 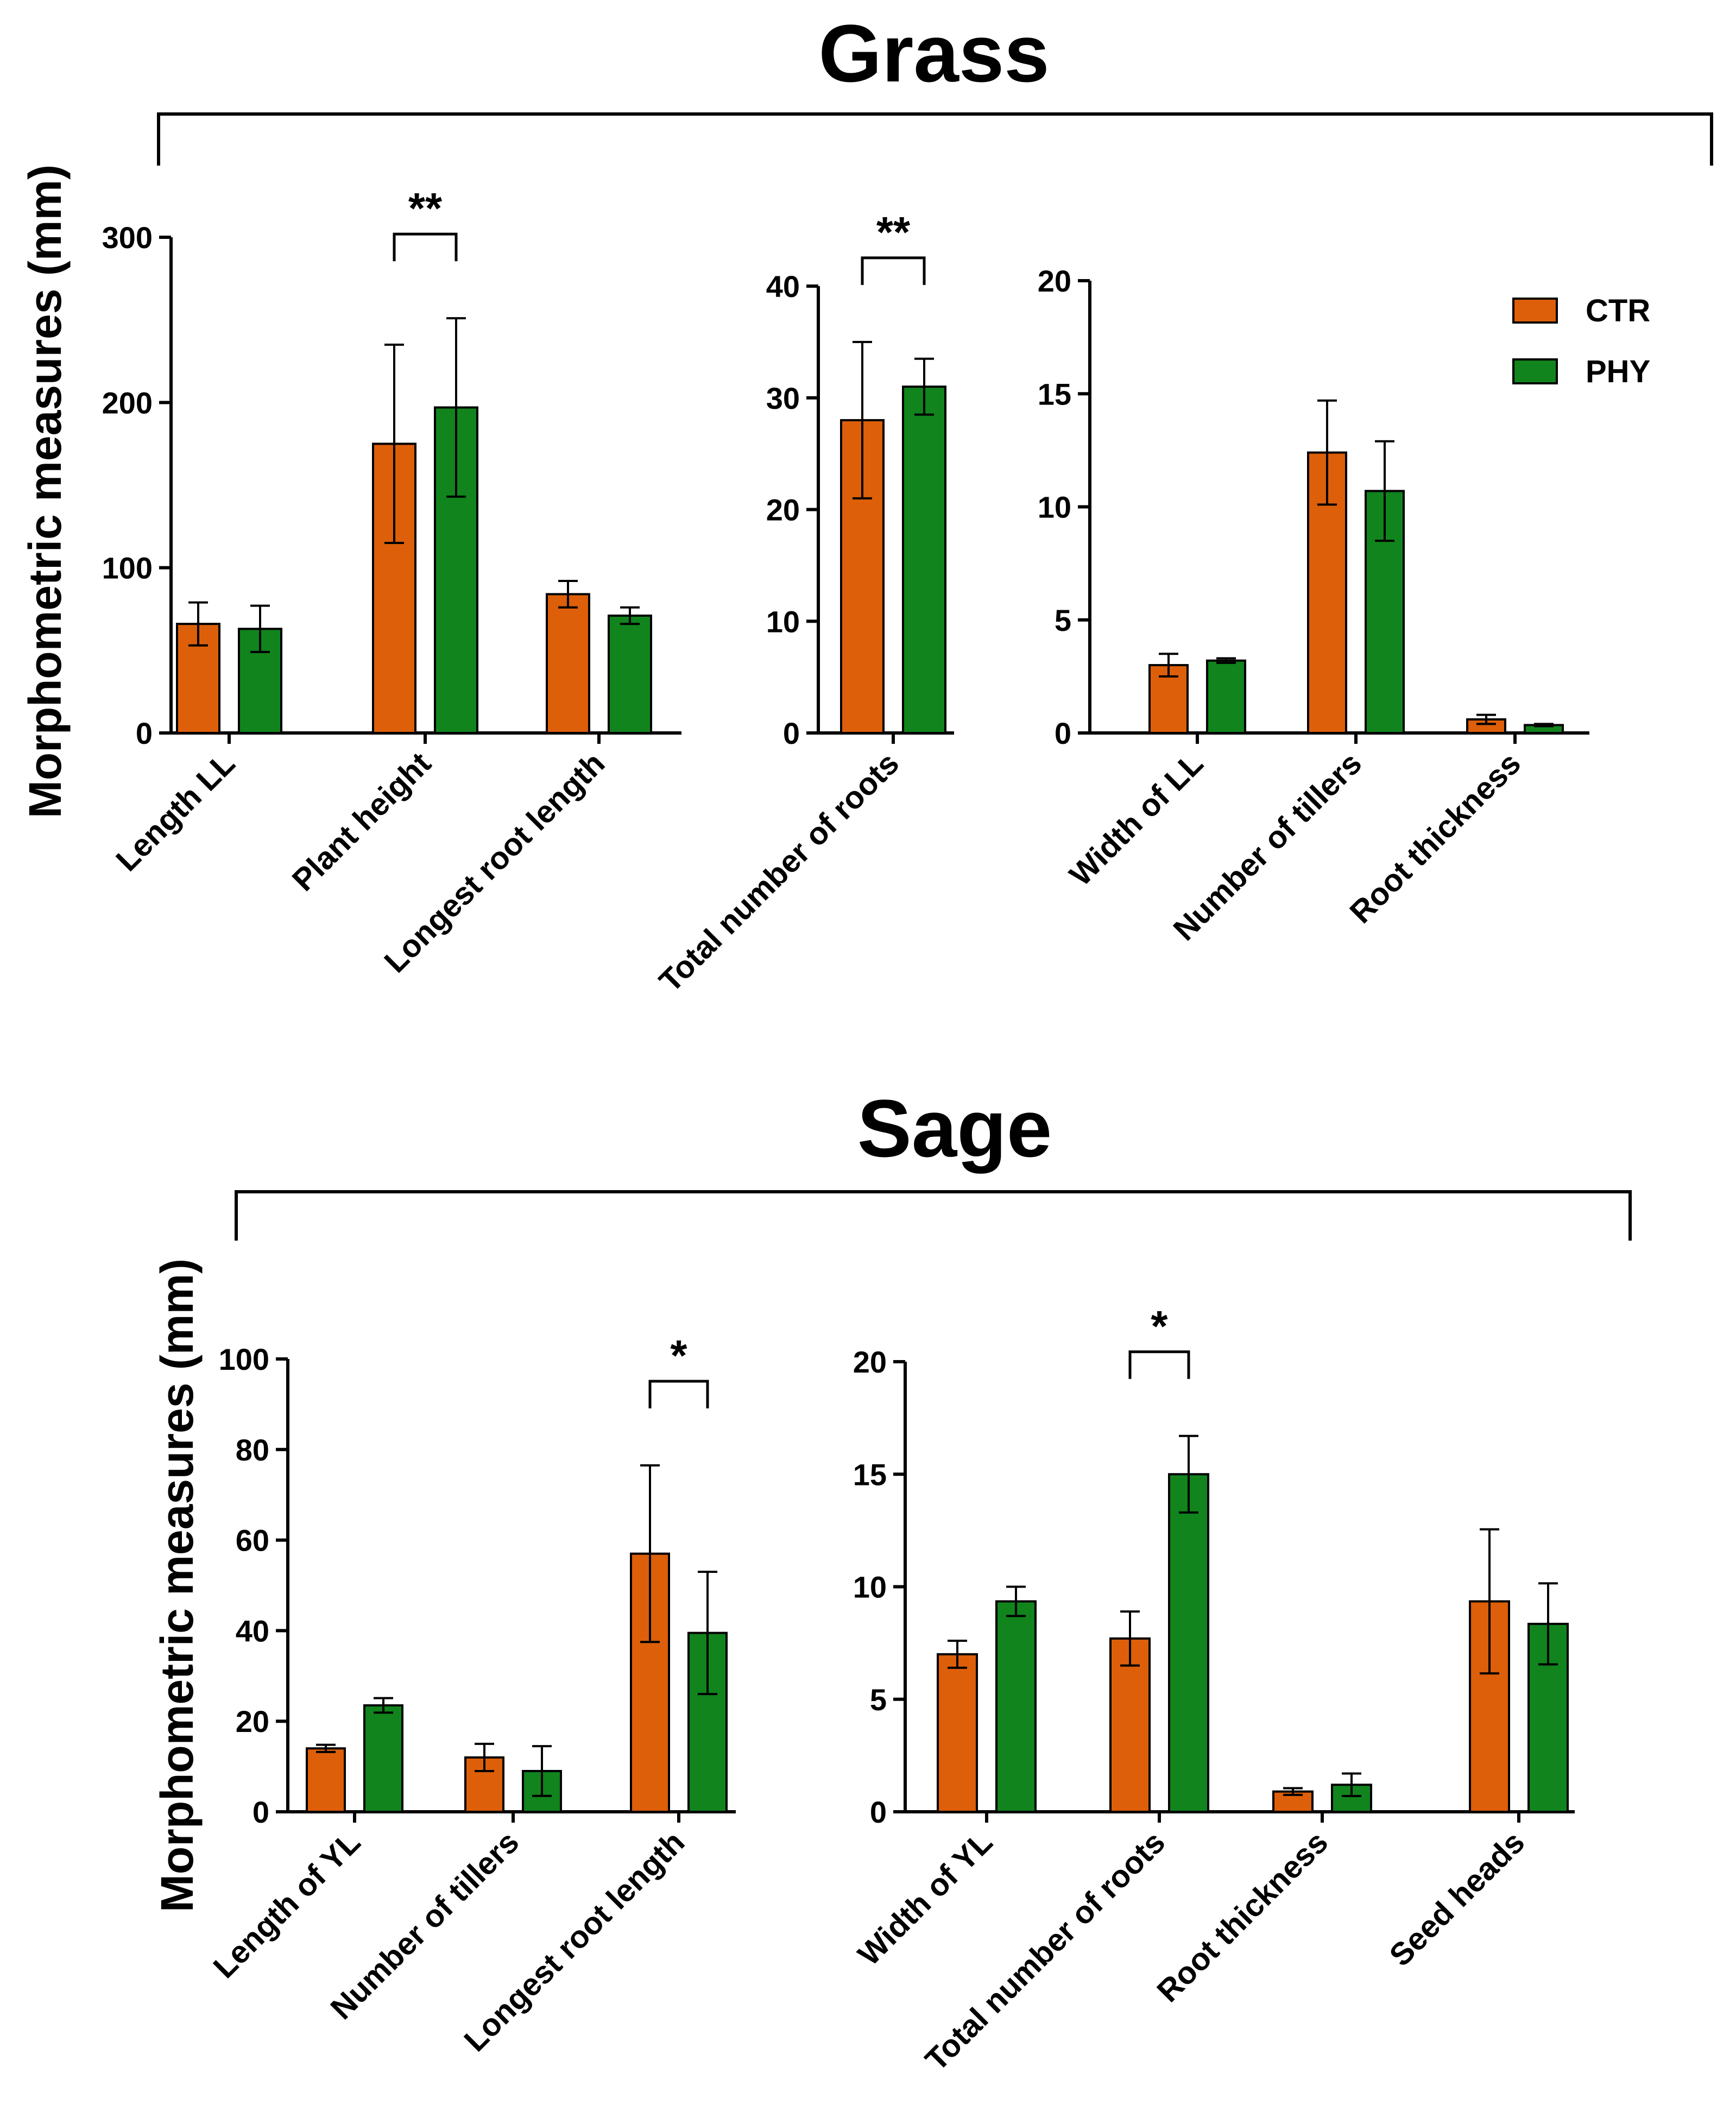 What do you see at coordinates (175, 812) in the screenshot?
I see `x-tick-label-length-ll: Length LL` at bounding box center [175, 812].